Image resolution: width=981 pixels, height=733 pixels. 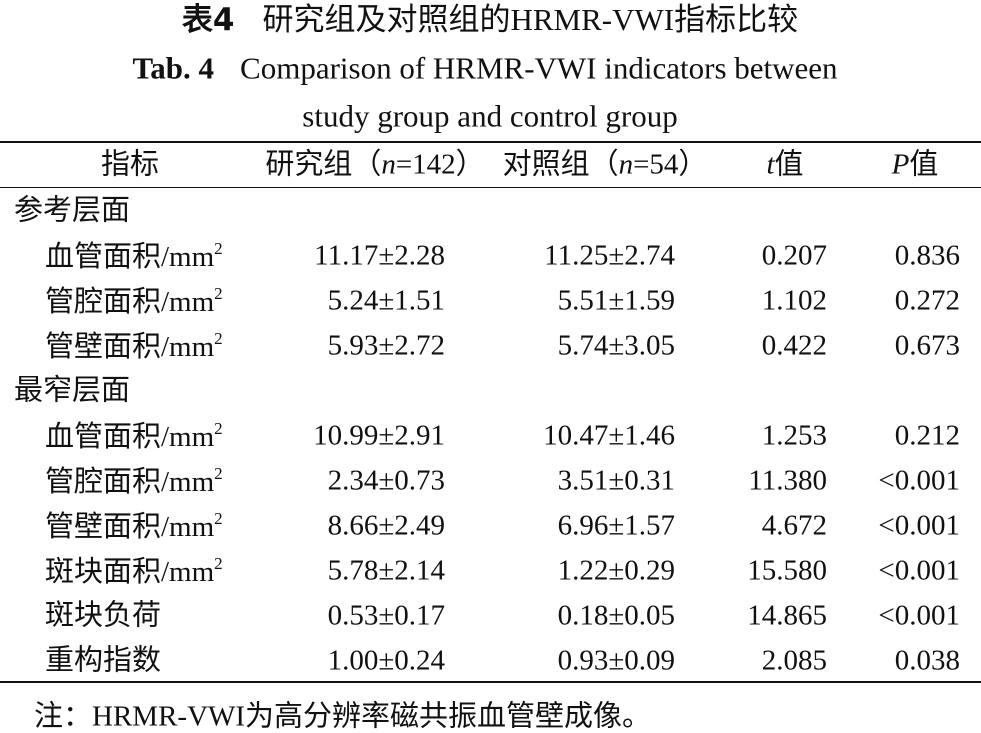 What do you see at coordinates (490, 142) in the screenshot?
I see `top-rule` at bounding box center [490, 142].